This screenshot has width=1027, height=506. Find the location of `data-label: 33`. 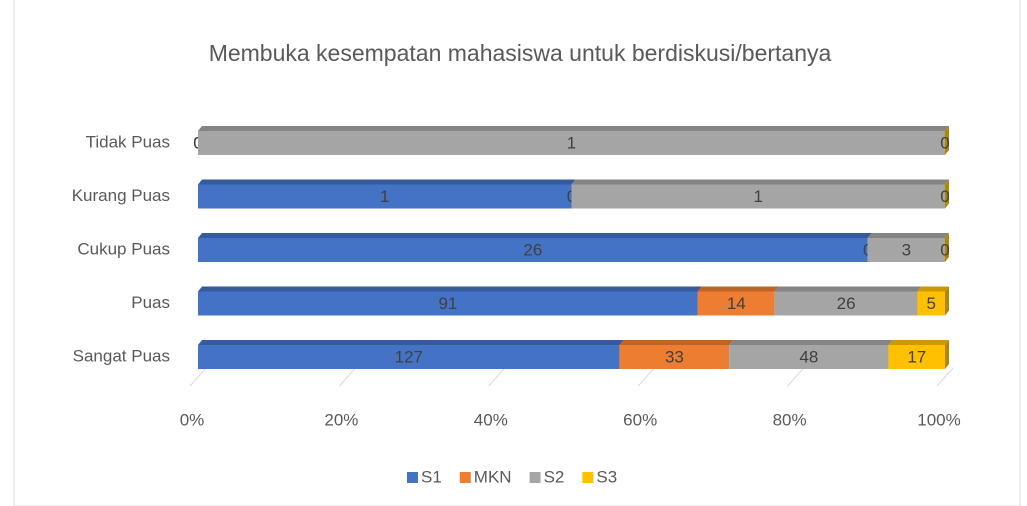

data-label: 33 is located at coordinates (674, 356).